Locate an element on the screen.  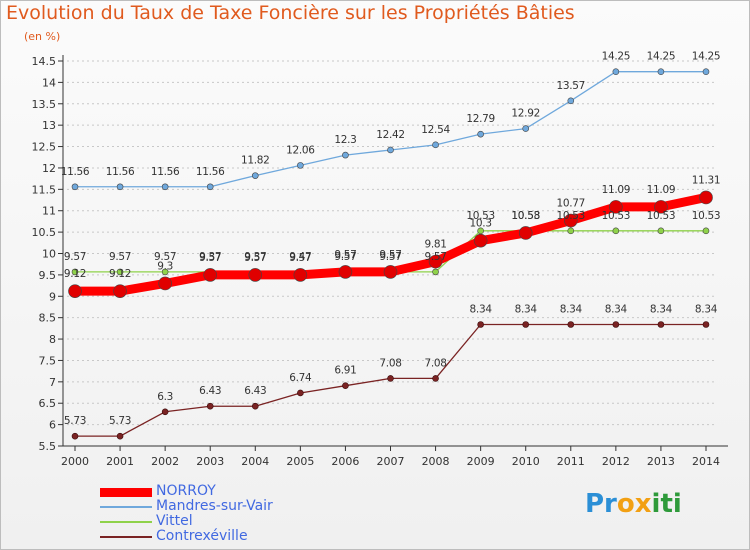
y-tick-label: 9.5 is located at coordinates (48, 275).